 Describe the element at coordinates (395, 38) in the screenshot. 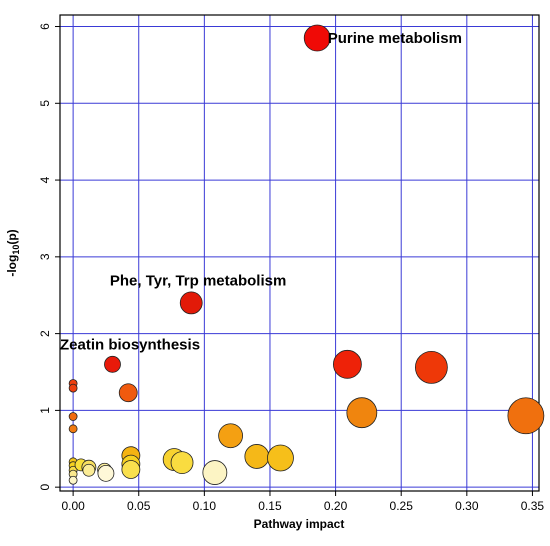

I see `annotation-label: Purine metabolism` at that location.